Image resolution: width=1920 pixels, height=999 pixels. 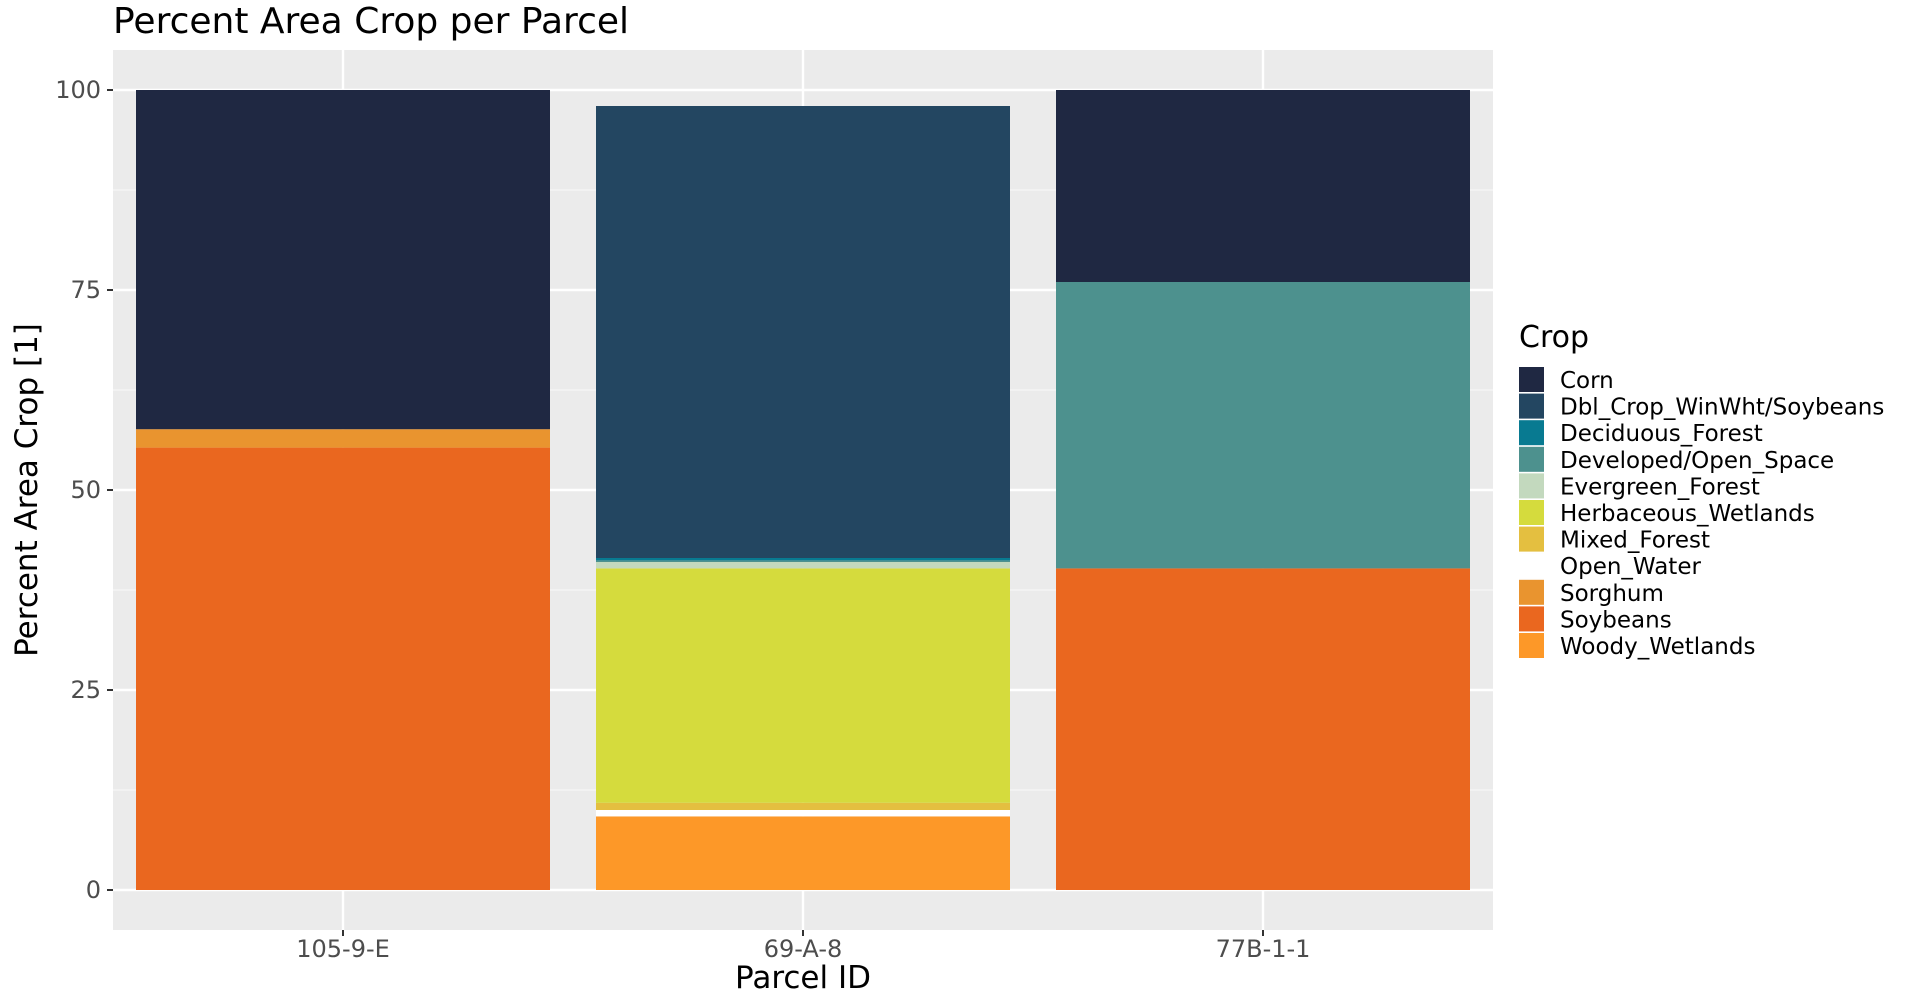 What do you see at coordinates (1661, 434) in the screenshot?
I see `legend-label: Deciduous_Forest` at bounding box center [1661, 434].